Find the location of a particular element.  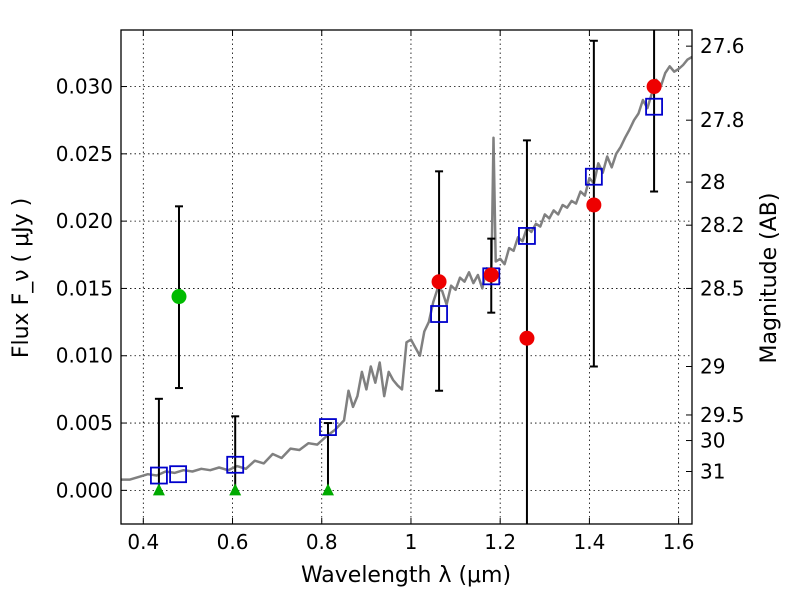

x-axis-label: Wavelength λ (μm) is located at coordinates (406, 575).